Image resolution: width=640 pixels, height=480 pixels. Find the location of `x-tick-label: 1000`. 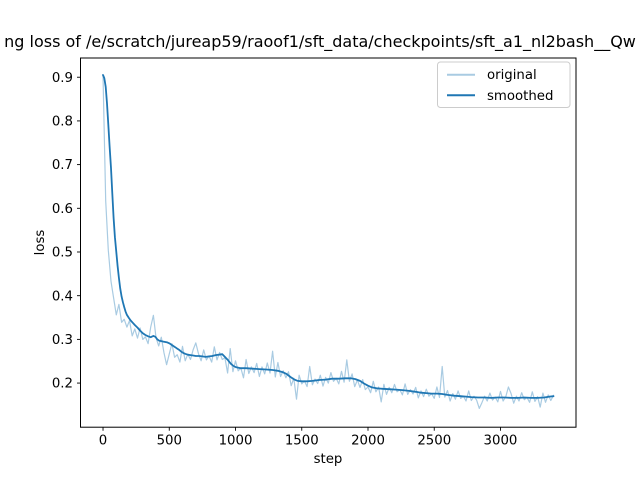

x-tick-label: 1000 is located at coordinates (236, 441).